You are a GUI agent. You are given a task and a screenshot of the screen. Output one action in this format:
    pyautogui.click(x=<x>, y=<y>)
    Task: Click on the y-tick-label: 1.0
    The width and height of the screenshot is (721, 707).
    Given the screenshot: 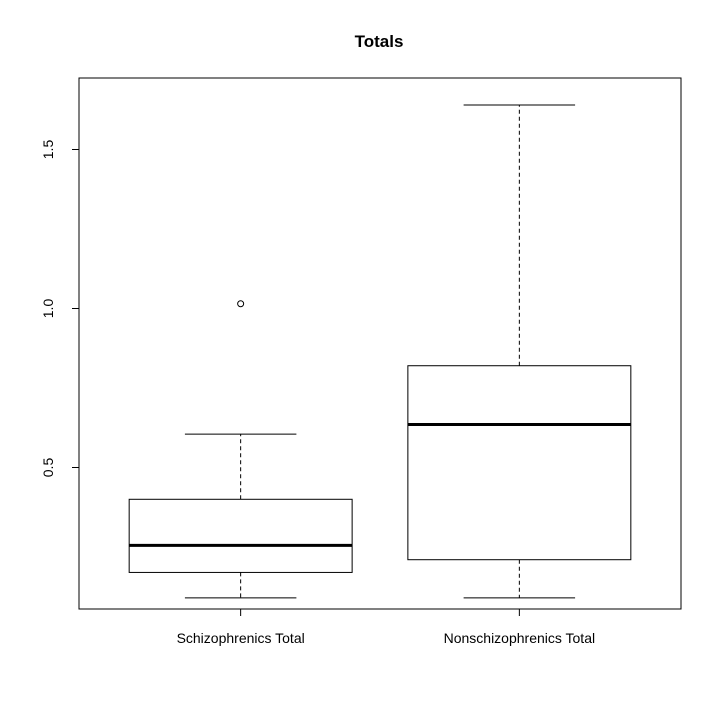 What is the action you would take?
    pyautogui.click(x=48, y=309)
    